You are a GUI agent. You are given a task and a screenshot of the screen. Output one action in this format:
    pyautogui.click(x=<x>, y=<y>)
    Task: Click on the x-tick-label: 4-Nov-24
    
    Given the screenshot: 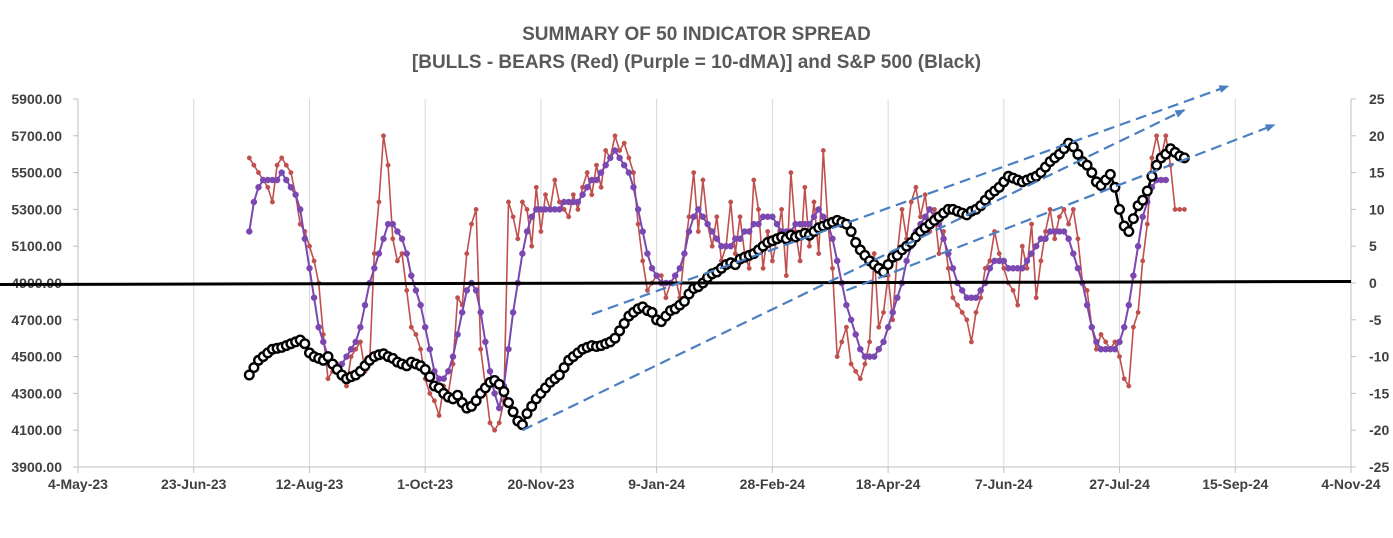 What is the action you would take?
    pyautogui.click(x=1350, y=484)
    